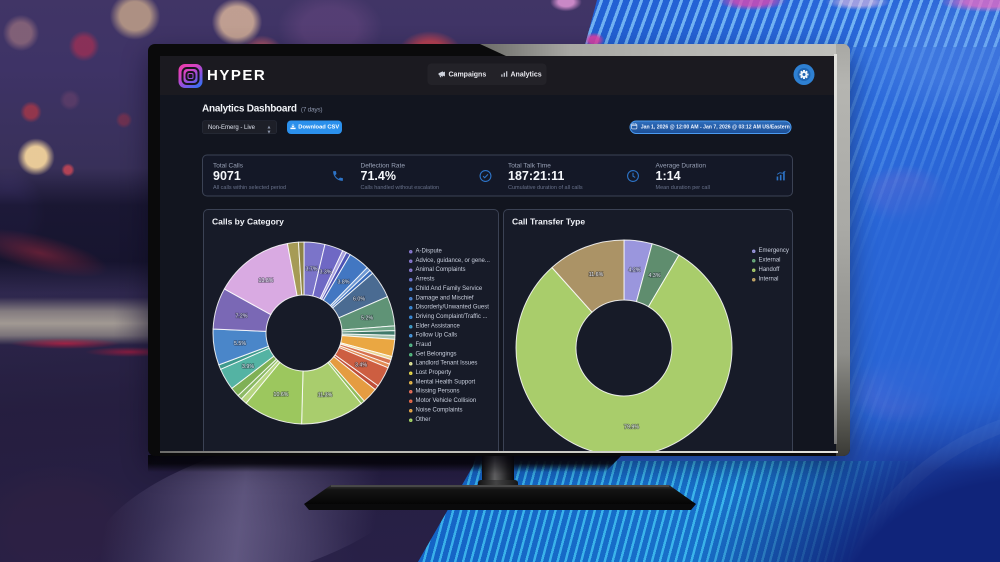 Image resolution: width=1000 pixels, height=562 pixels. Describe the element at coordinates (635, 271) in the screenshot. I see `svg-text: 4.2%` at that location.